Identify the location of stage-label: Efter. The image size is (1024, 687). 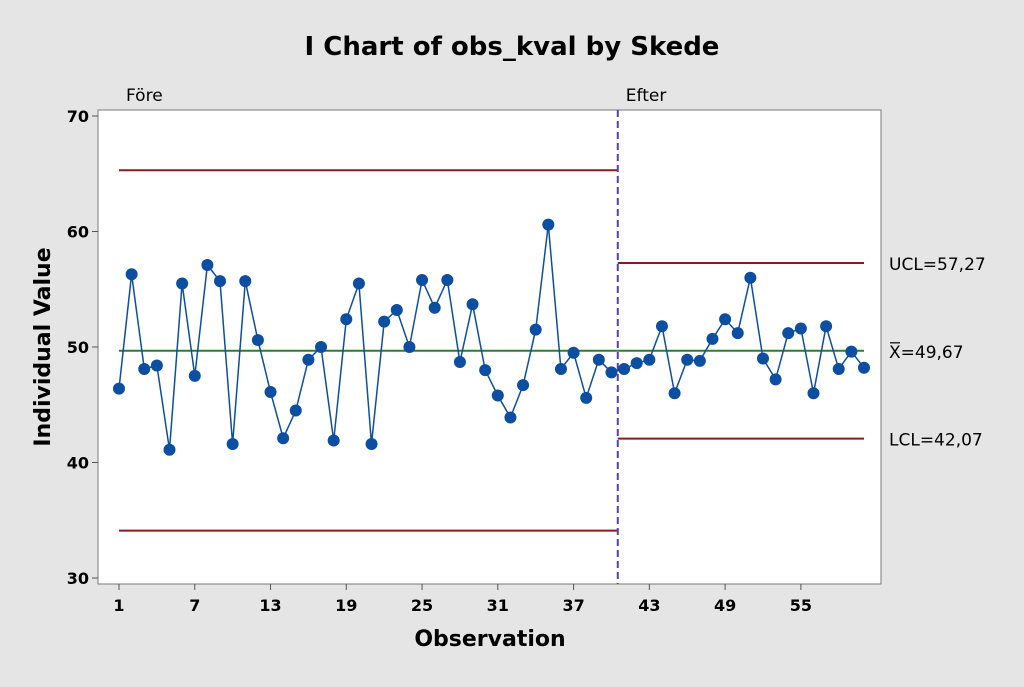
(646, 96).